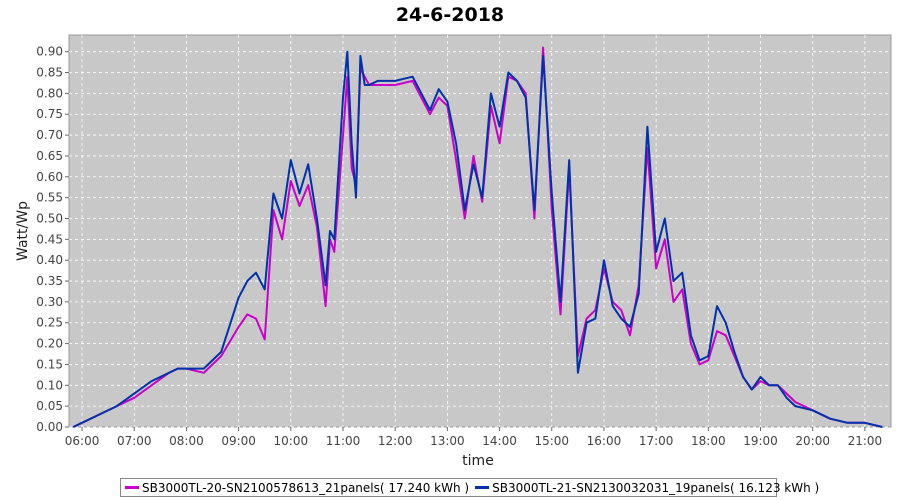 Image resolution: width=900 pixels, height=500 pixels. What do you see at coordinates (49, 302) in the screenshot?
I see `y-tick-label: 0.30` at bounding box center [49, 302].